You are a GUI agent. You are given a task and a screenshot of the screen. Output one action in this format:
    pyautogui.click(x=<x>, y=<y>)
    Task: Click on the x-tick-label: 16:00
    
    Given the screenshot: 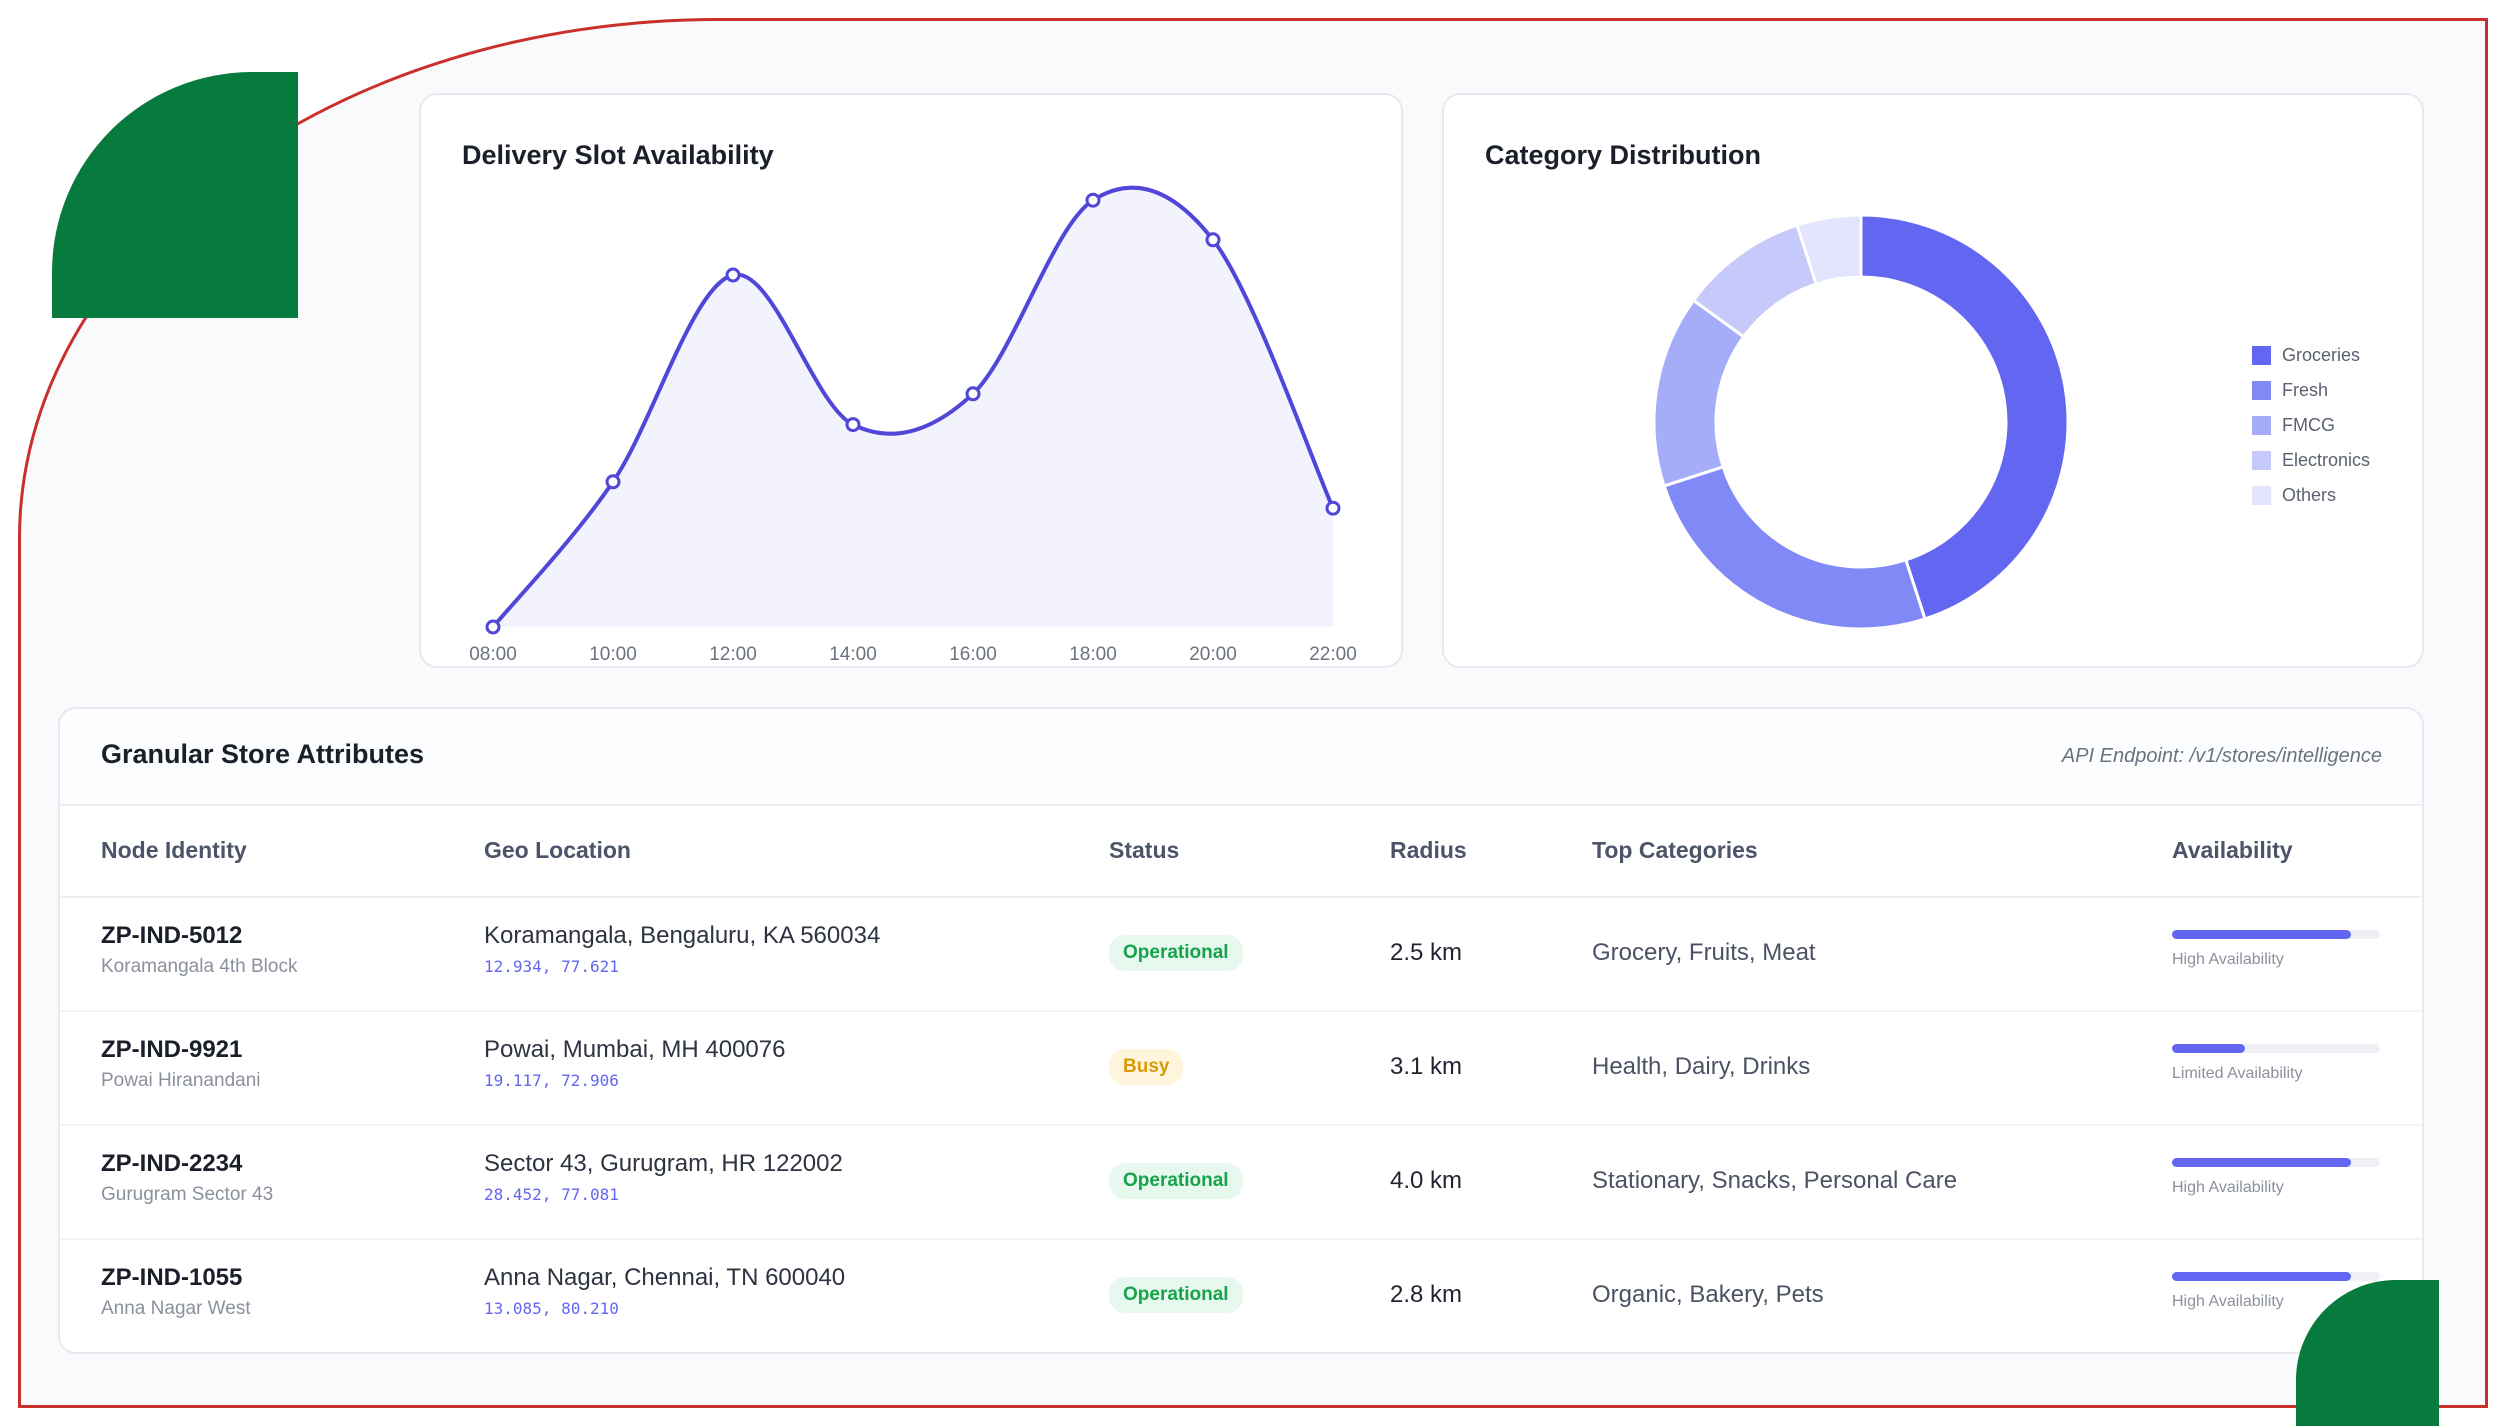 What is the action you would take?
    pyautogui.click(x=973, y=654)
    